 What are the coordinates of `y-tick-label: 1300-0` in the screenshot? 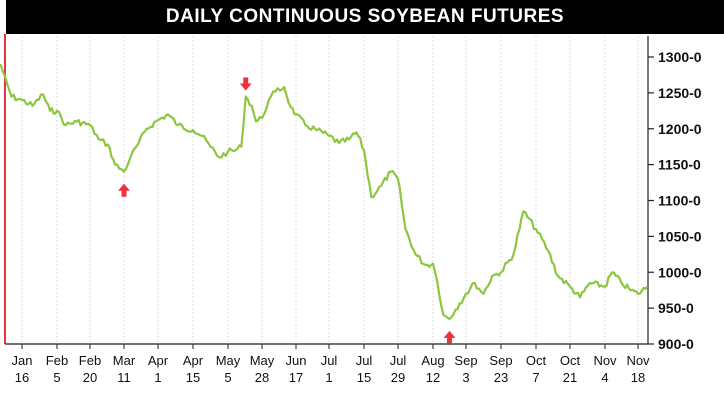 It's located at (680, 57).